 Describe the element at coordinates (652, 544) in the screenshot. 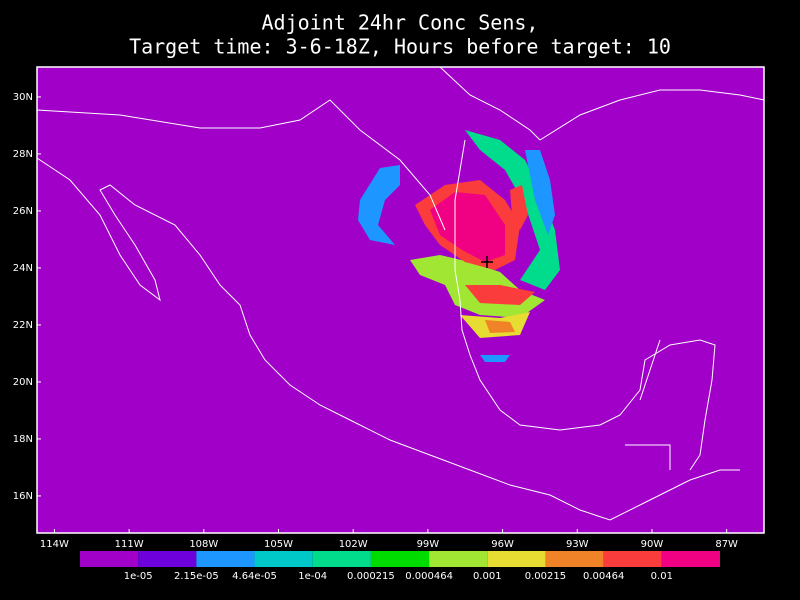

I see `x-tick-label: 90W` at that location.